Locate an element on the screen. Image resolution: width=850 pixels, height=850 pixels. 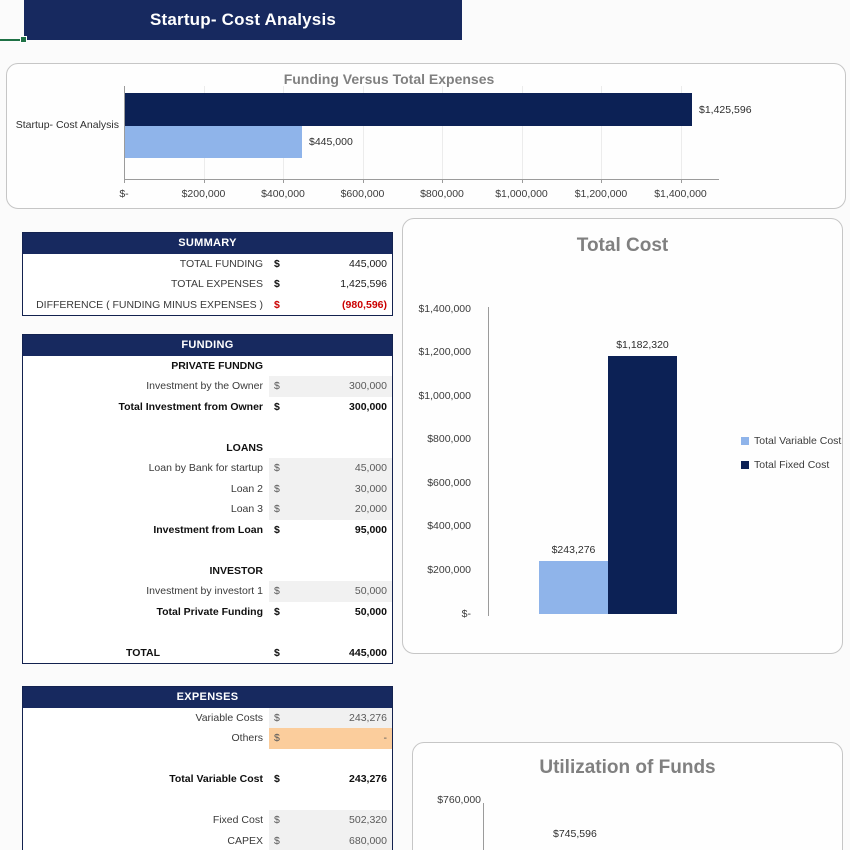
row-value: 243,276 is located at coordinates (368, 779).